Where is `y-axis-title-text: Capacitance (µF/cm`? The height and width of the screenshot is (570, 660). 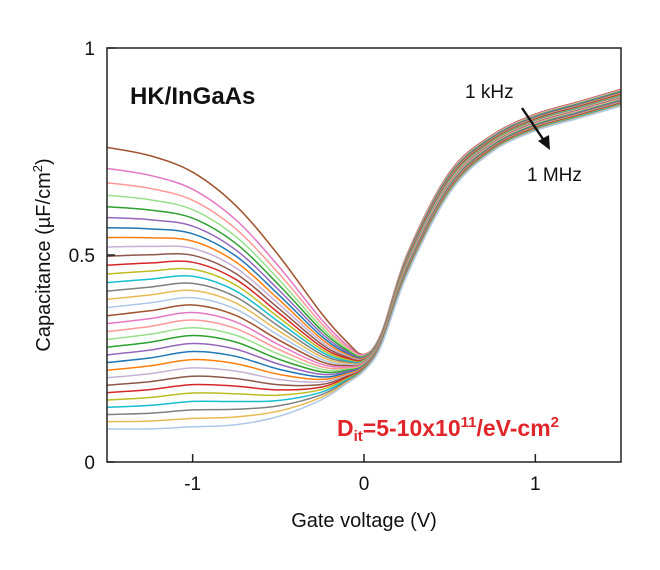 y-axis-title-text: Capacitance (µF/cm is located at coordinates (44, 261).